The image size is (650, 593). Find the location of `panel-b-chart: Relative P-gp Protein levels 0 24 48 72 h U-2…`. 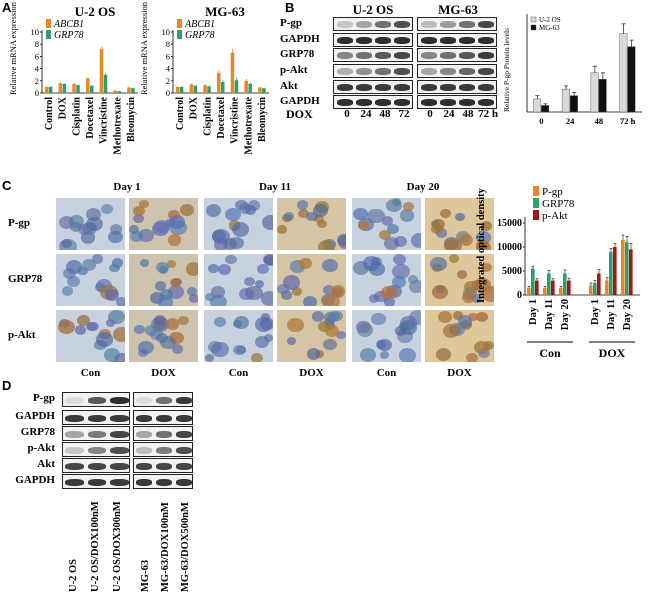

panel-b-chart: Relative P-gp Protein levels 0 24 48 72 h U-2… is located at coordinates (572, 70).